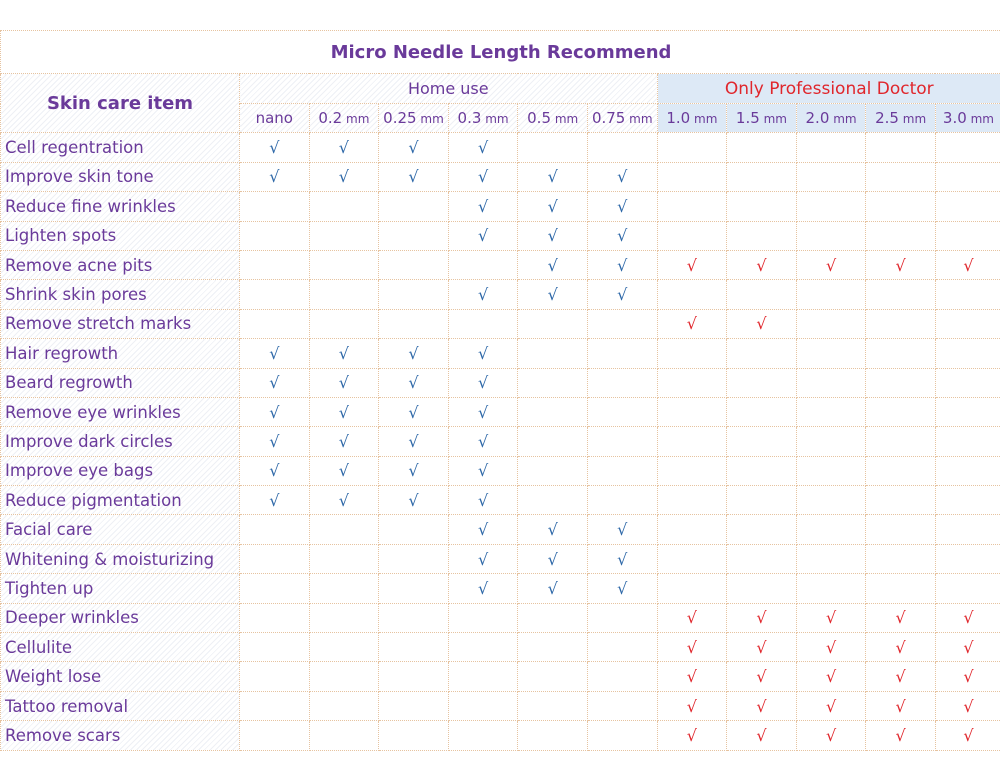 The image size is (1000, 763). I want to click on column-value: 0.5, so click(539, 118).